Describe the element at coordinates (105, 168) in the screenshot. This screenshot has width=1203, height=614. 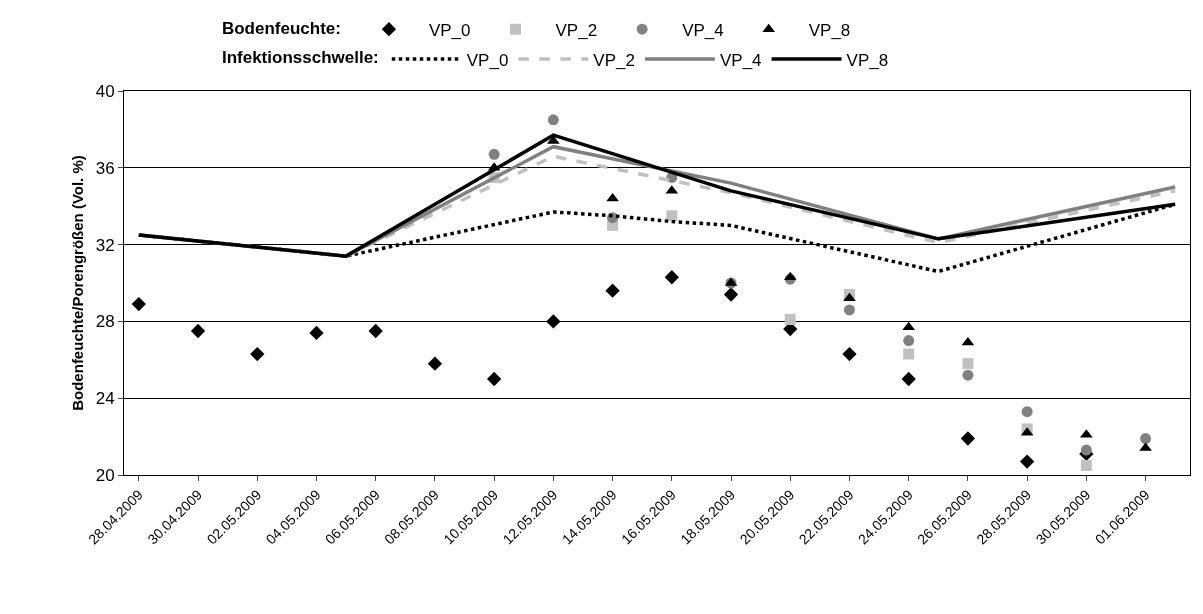
I see `y-tick-label: 36` at that location.